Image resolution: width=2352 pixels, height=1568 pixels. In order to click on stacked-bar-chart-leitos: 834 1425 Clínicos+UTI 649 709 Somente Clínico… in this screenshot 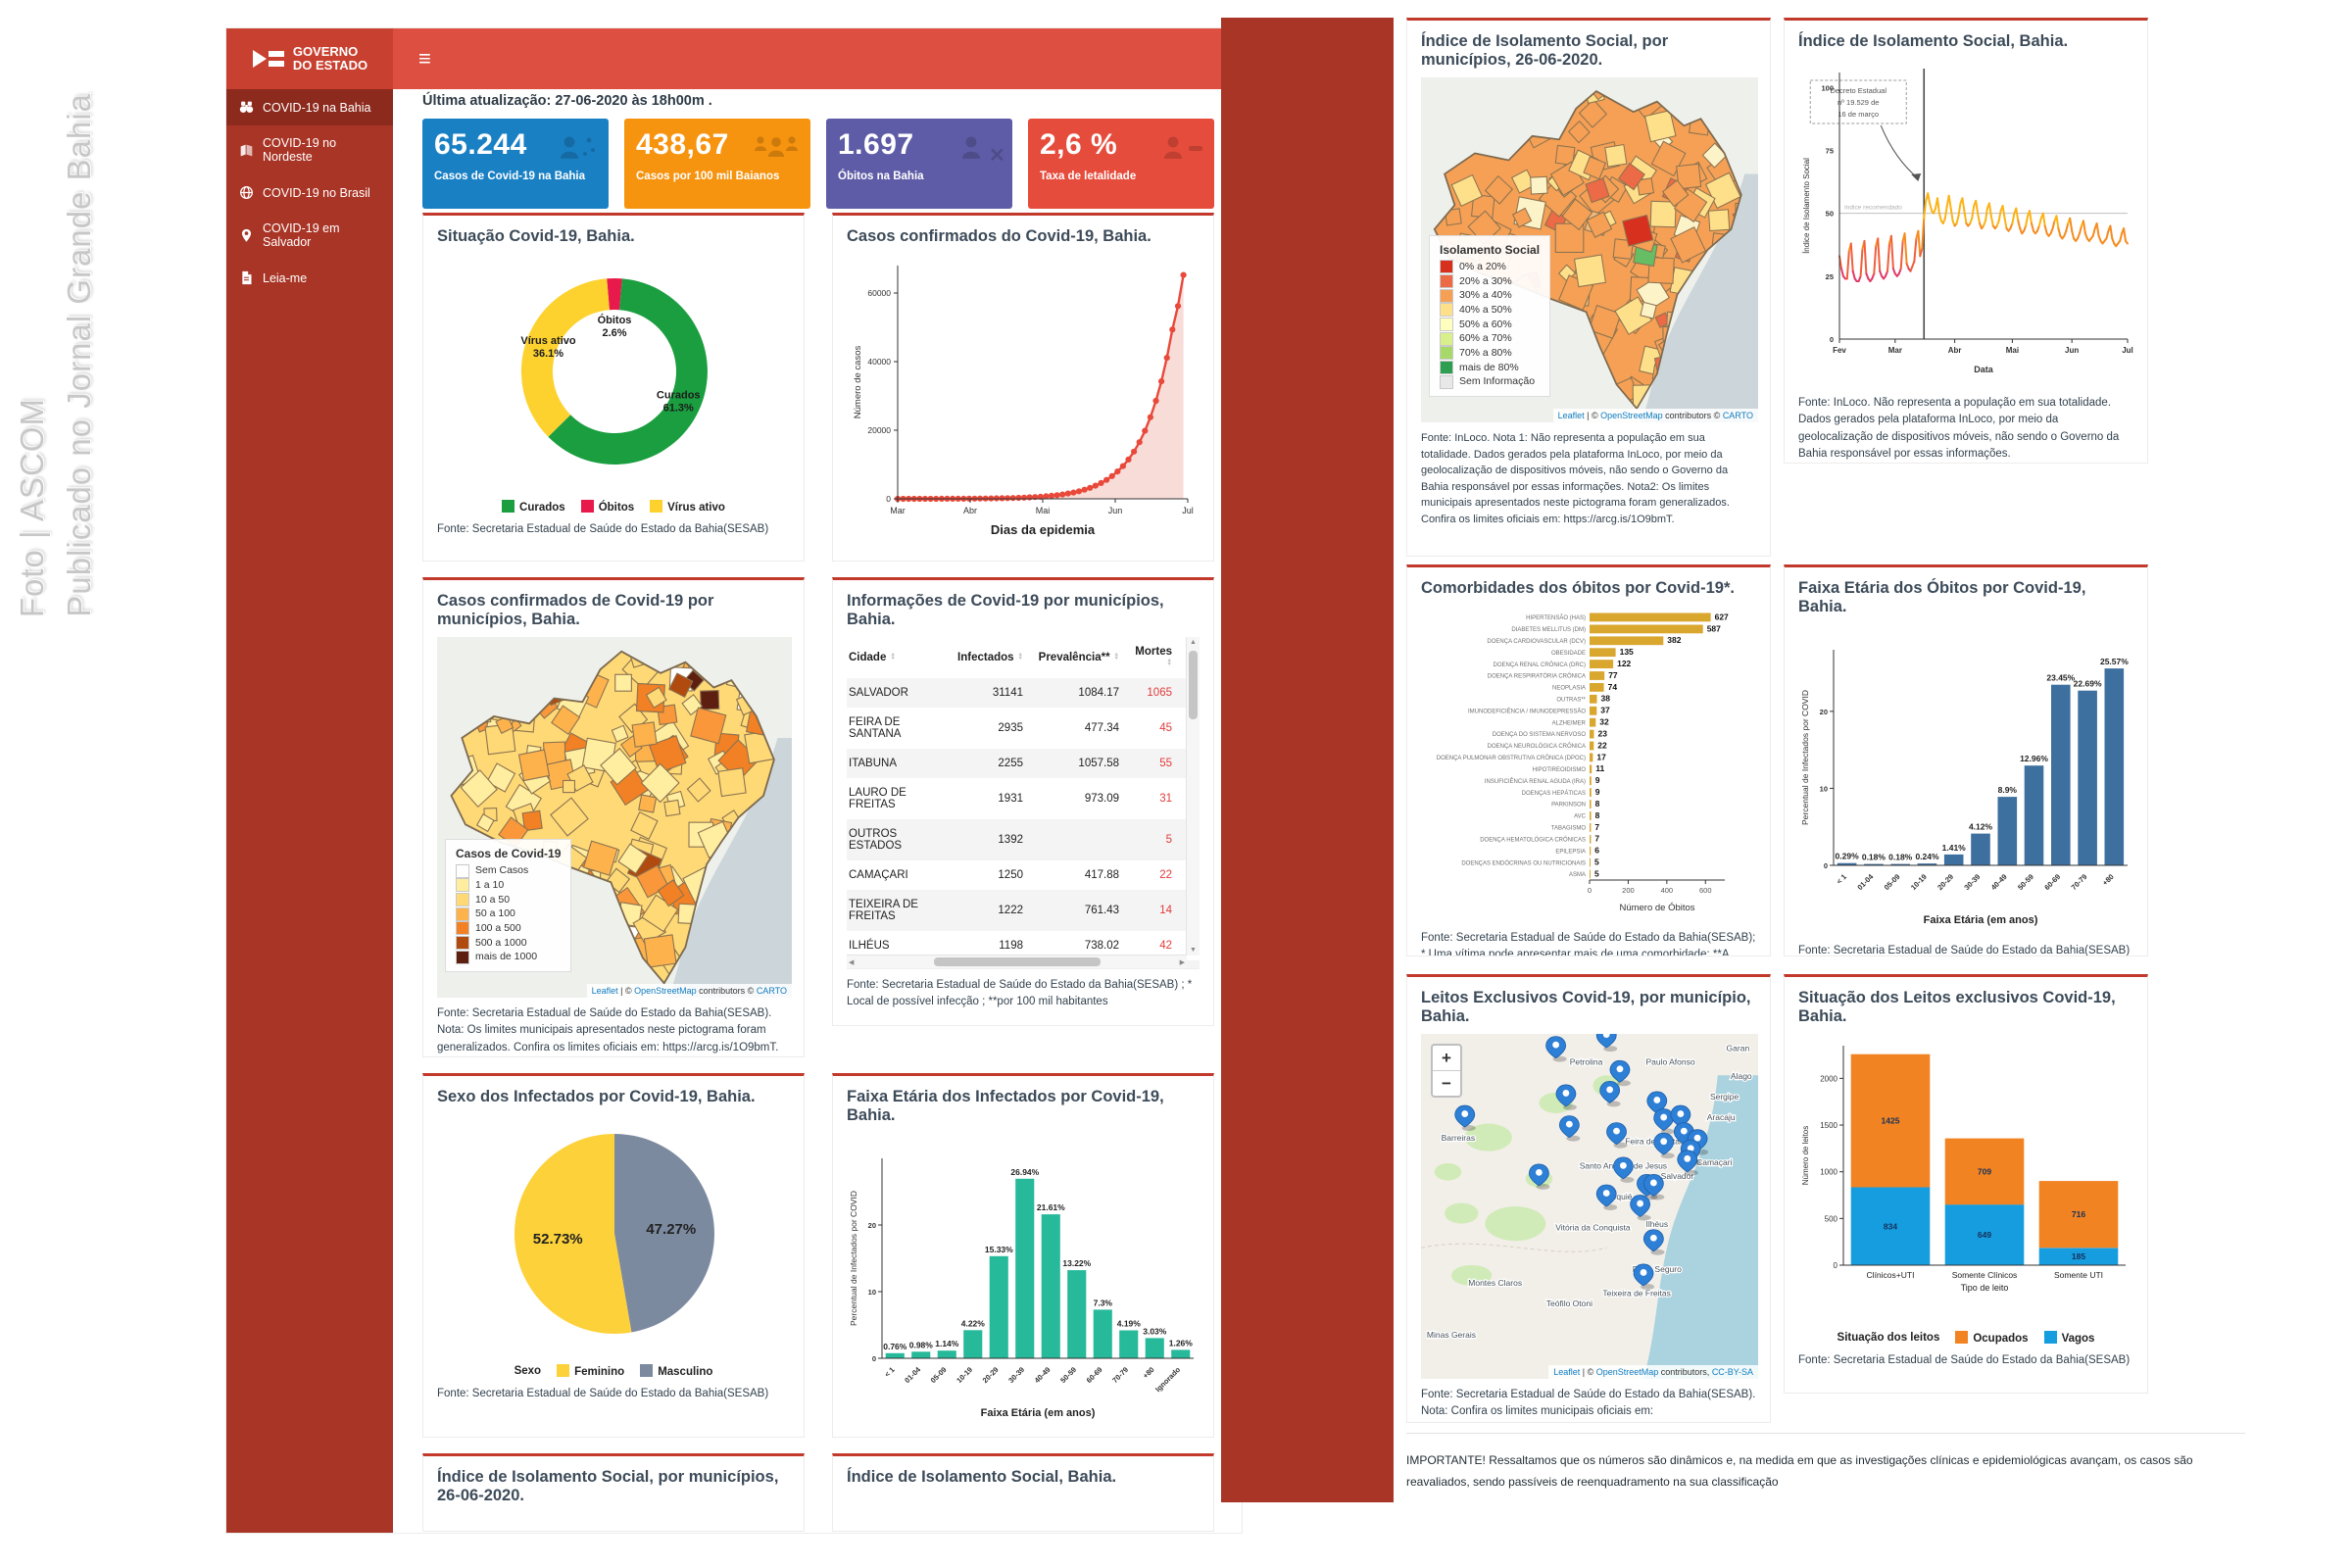, I will do `click(1965, 1189)`.